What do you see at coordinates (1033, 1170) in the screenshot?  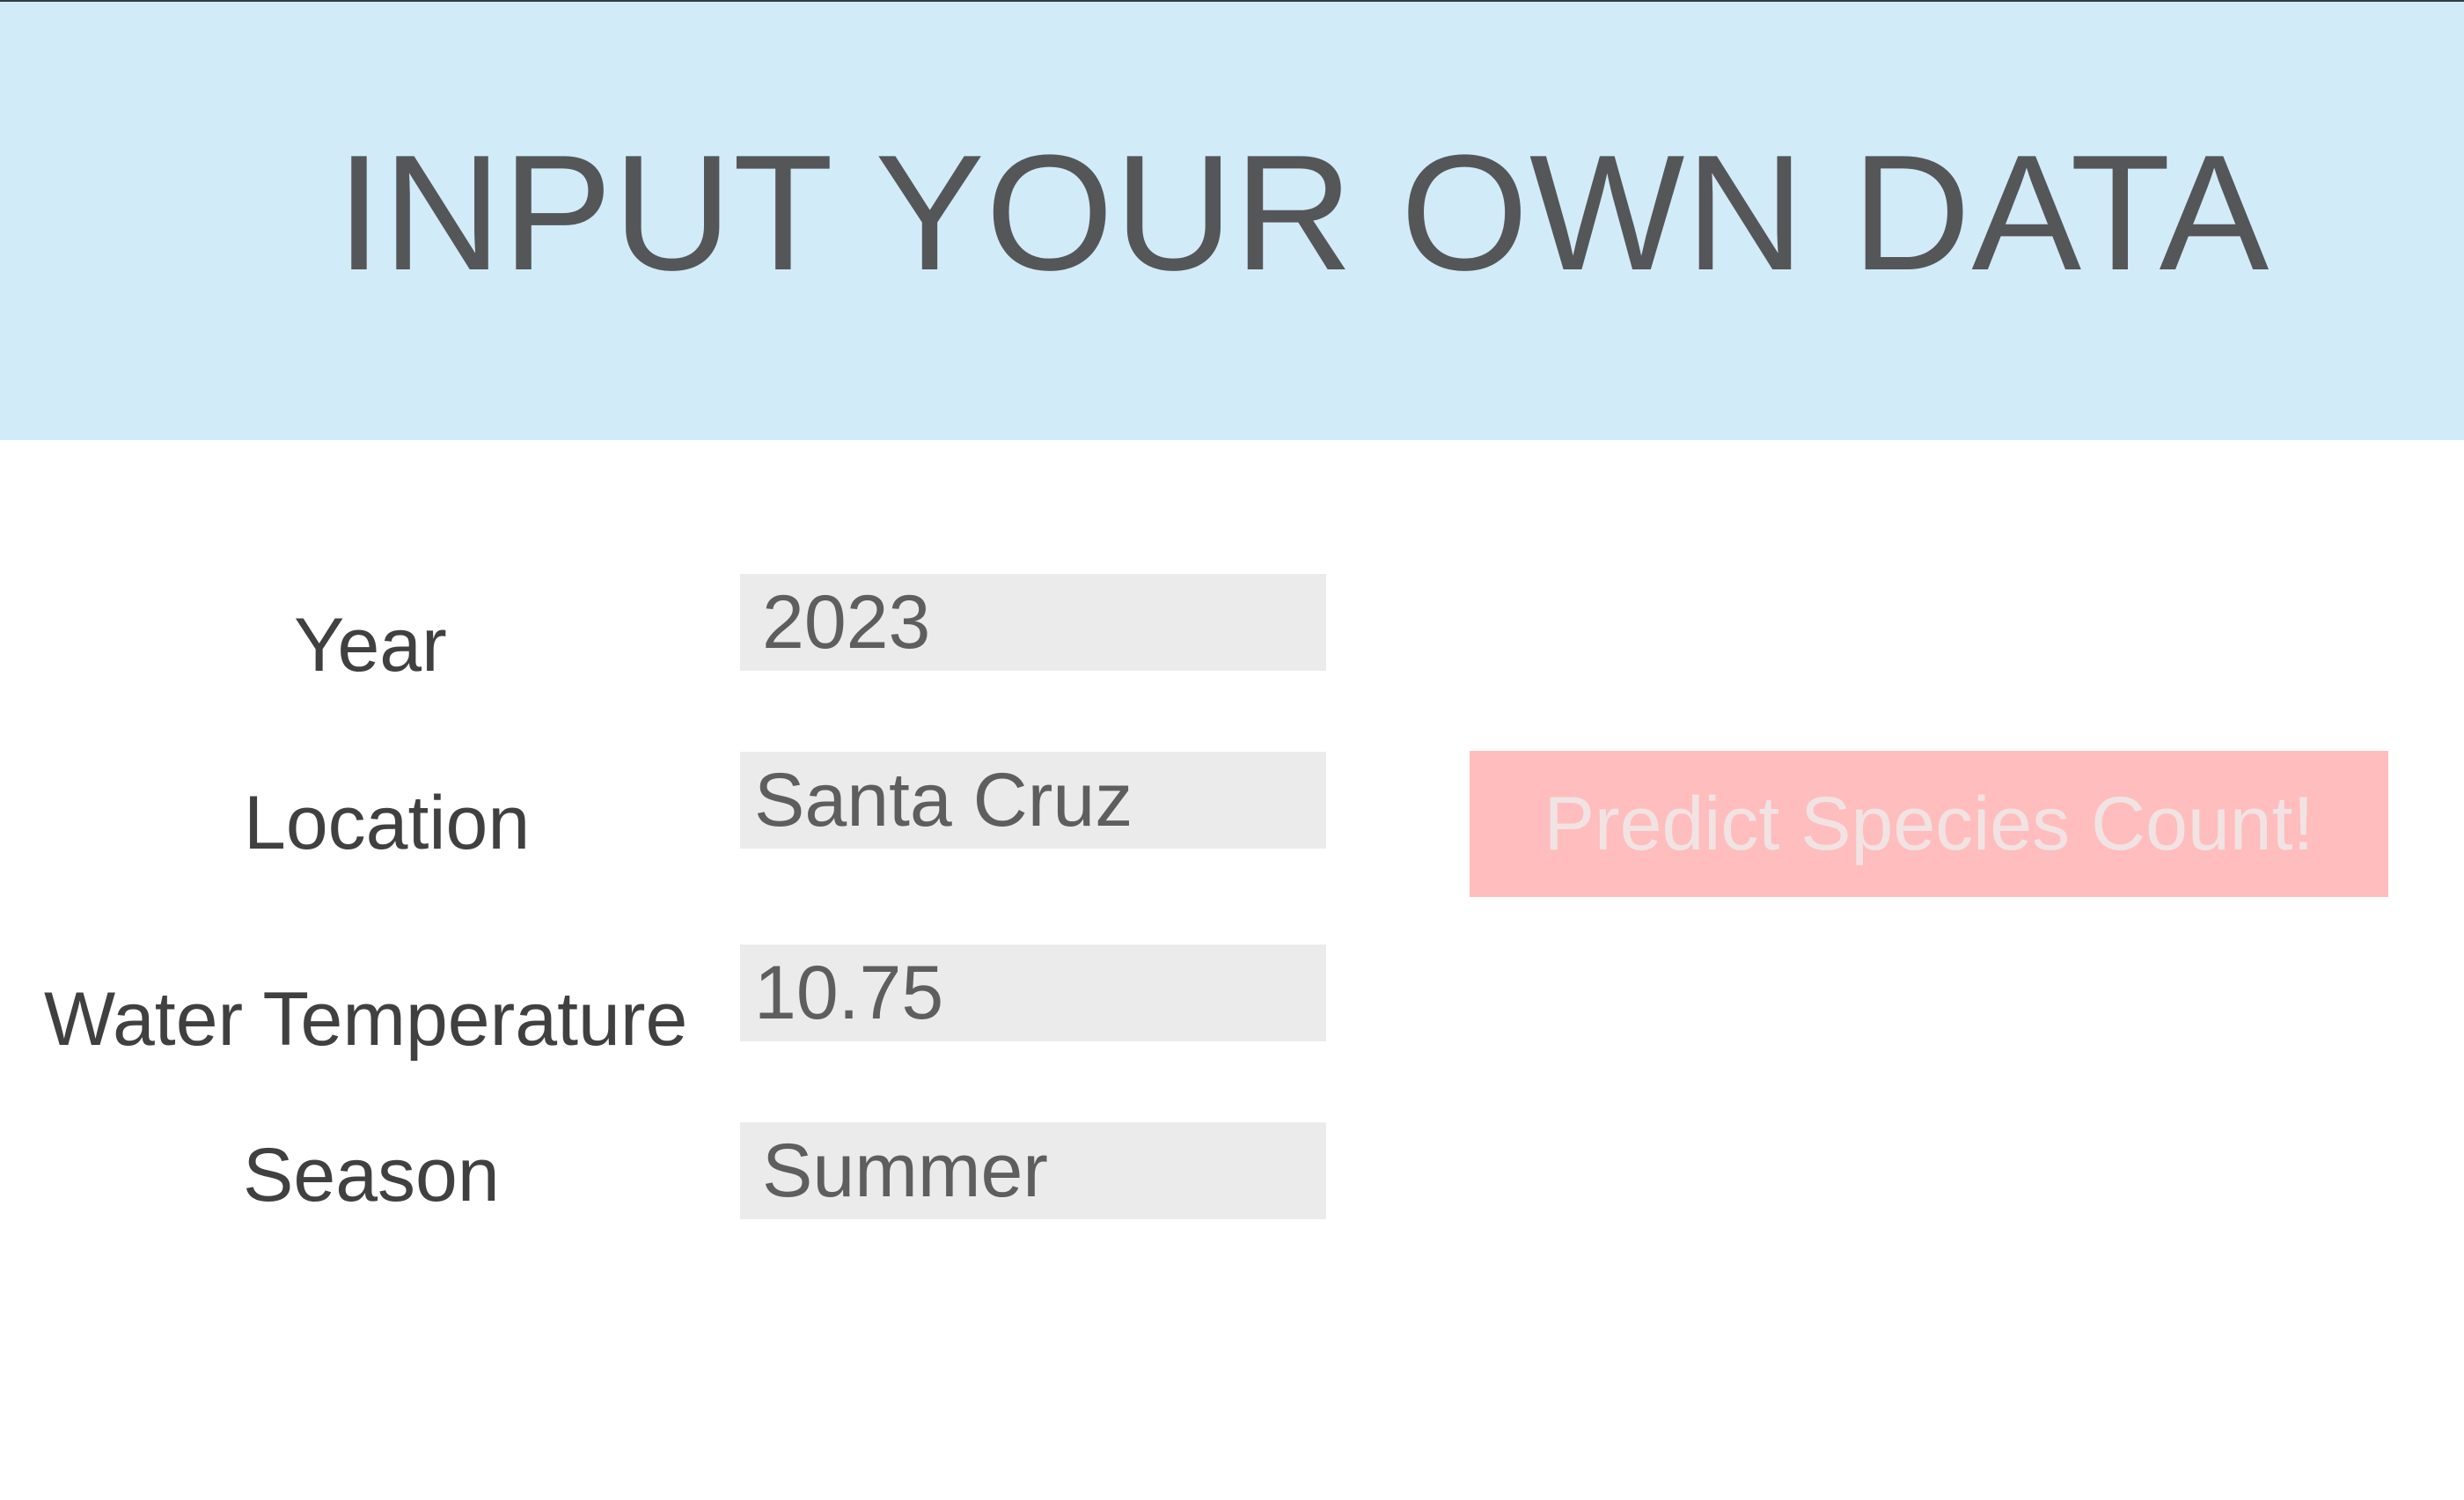 I see `season-field: Summer` at bounding box center [1033, 1170].